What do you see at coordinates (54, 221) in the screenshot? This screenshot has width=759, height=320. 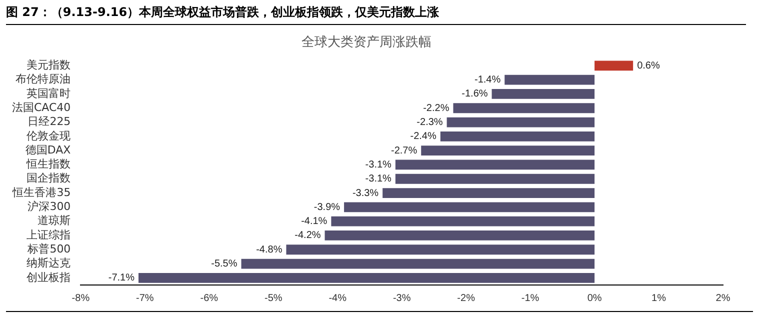 I see `y-tick-label: 道琼斯` at bounding box center [54, 221].